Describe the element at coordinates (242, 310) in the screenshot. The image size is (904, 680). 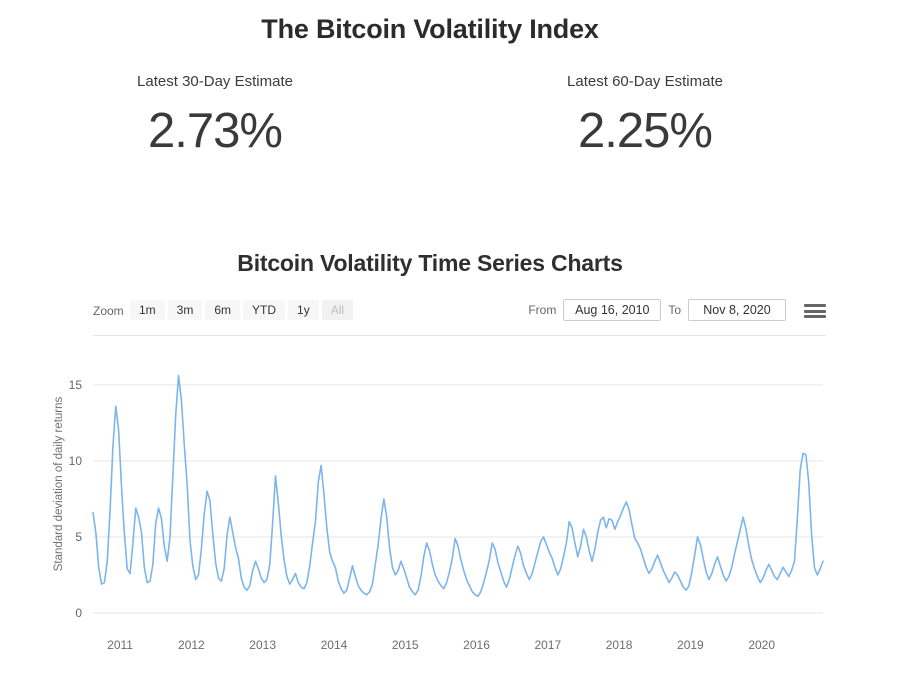
I see `range-buttons-group: 1m 3m 6m YTD 1y All` at that location.